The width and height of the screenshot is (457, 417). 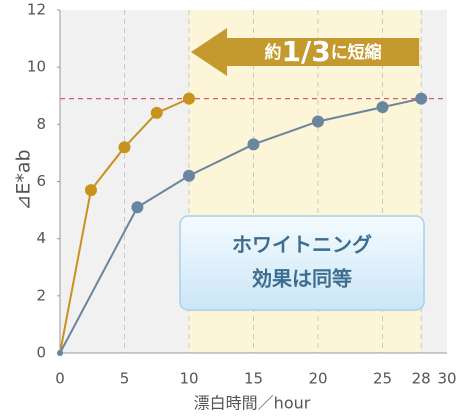 What do you see at coordinates (317, 379) in the screenshot?
I see `x-tick-label: 20` at bounding box center [317, 379].